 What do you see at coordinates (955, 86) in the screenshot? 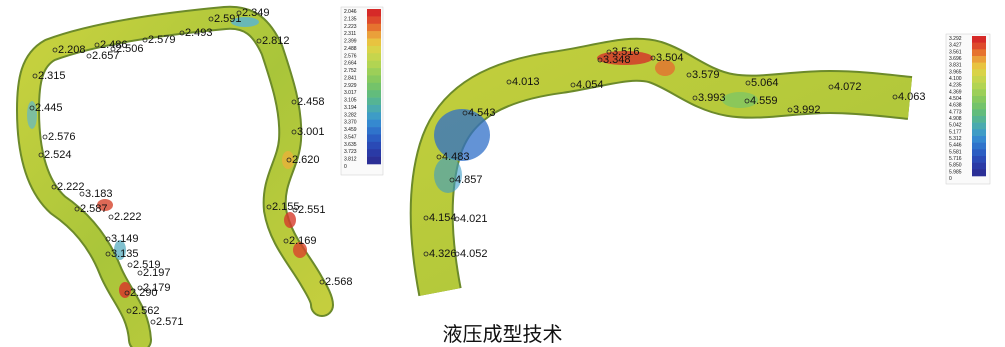
I see `scale-tick-label: 4.235` at bounding box center [955, 86].